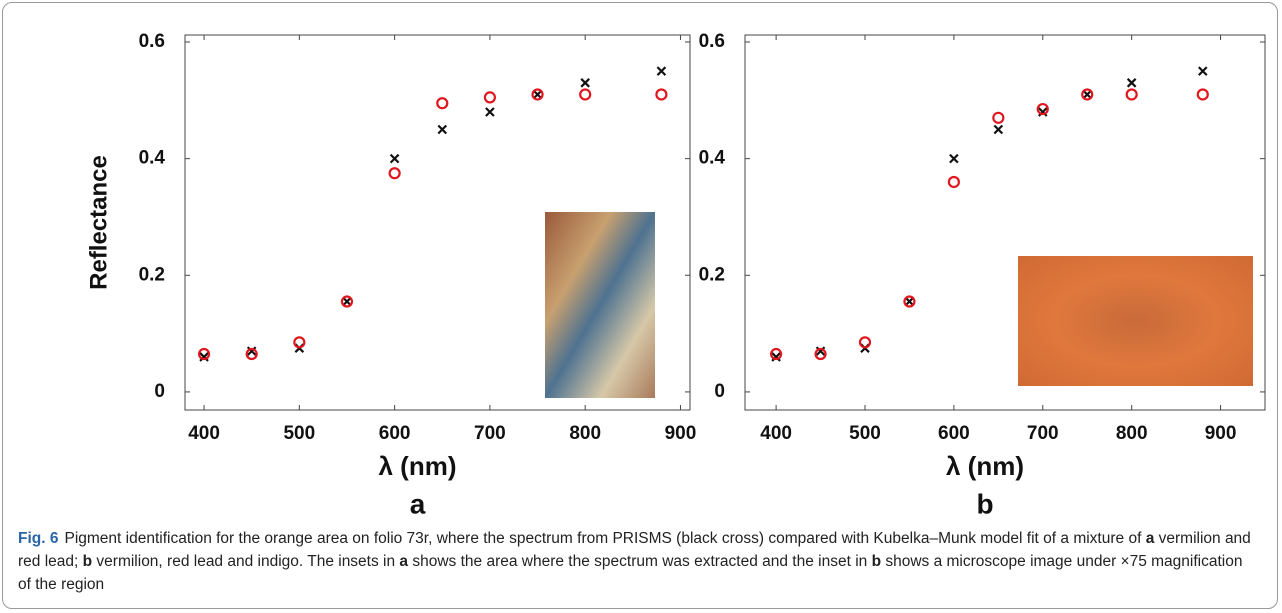 The width and height of the screenshot is (1282, 613). What do you see at coordinates (418, 503) in the screenshot?
I see `panel-label: a` at bounding box center [418, 503].